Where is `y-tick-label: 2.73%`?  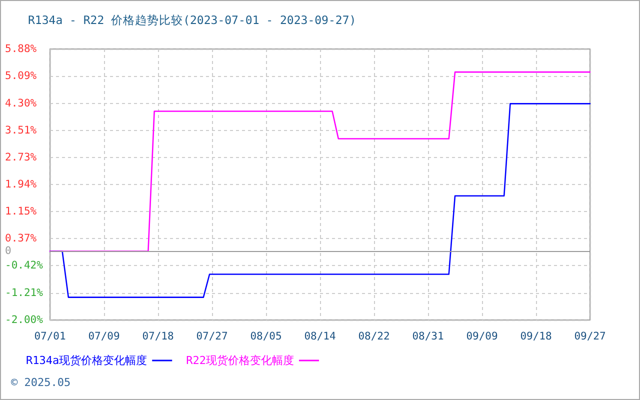 y-tick-label: 2.73% is located at coordinates (21, 157).